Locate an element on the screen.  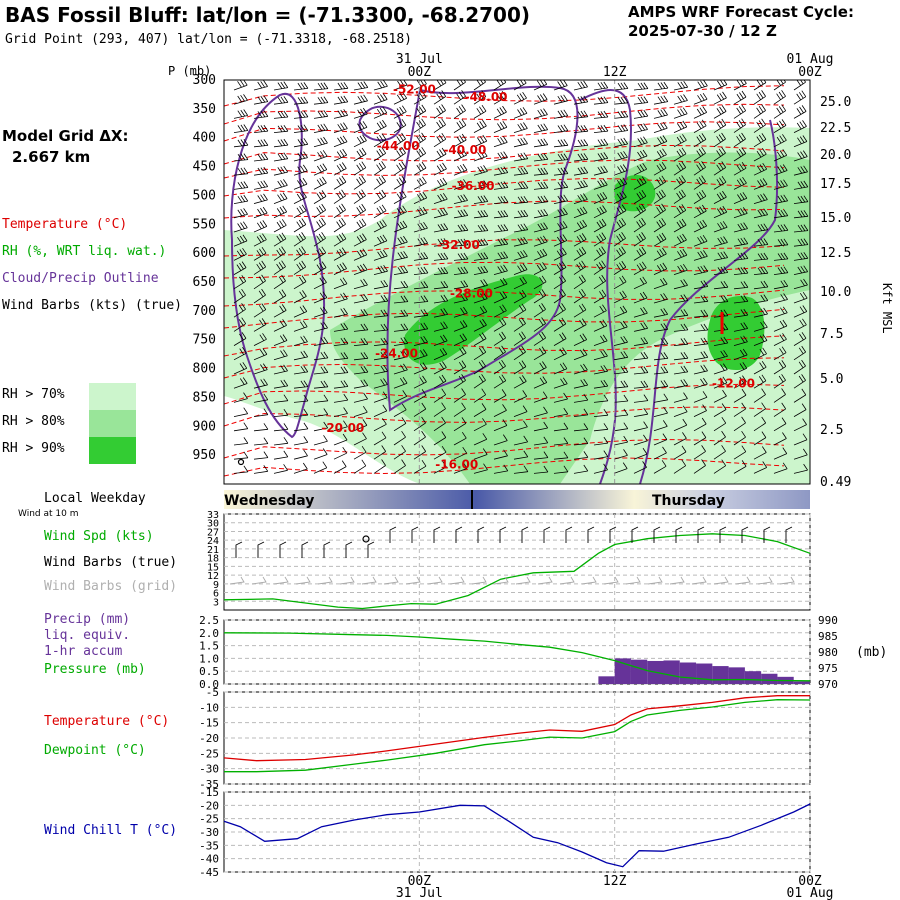
legend-rh70: RH > 70% is located at coordinates (33, 394).